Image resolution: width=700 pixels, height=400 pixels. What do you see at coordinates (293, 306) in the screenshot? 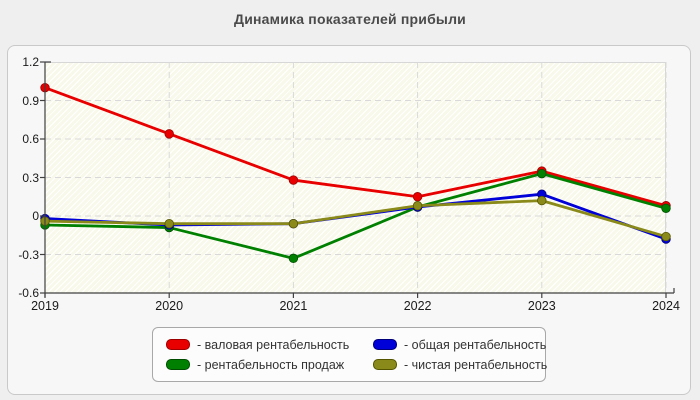
I see `x-tick-label: 2021` at bounding box center [293, 306].